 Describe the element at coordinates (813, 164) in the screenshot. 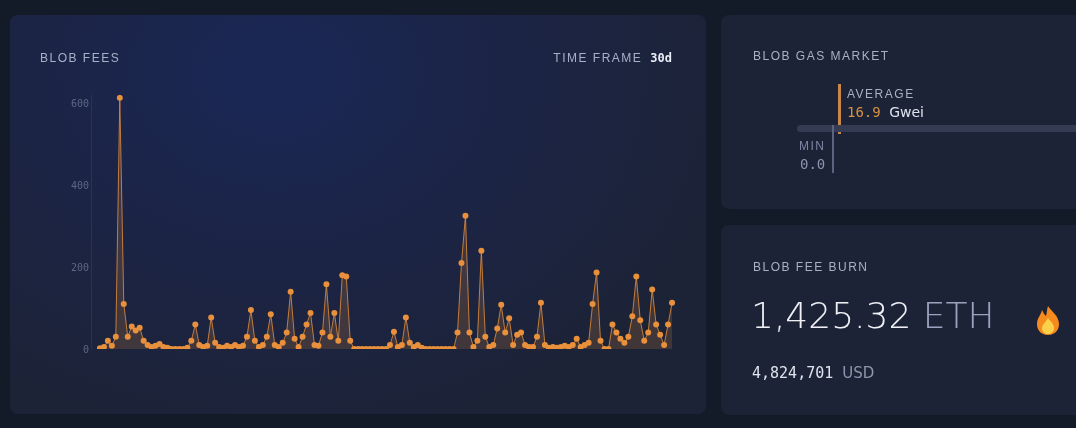

I see `text: 0.0` at that location.